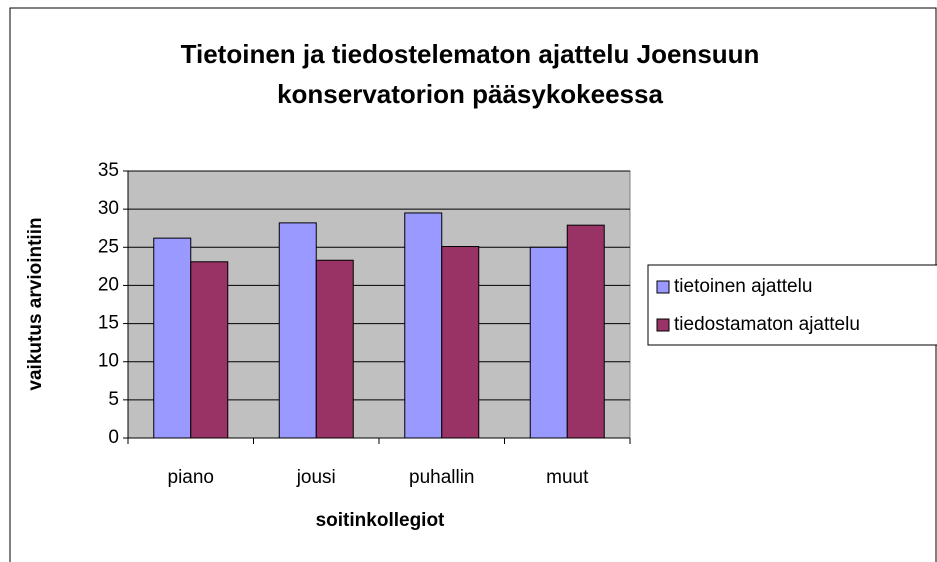 Image resolution: width=937 pixels, height=562 pixels. What do you see at coordinates (316, 477) in the screenshot?
I see `x-tick-label: jousi` at bounding box center [316, 477].